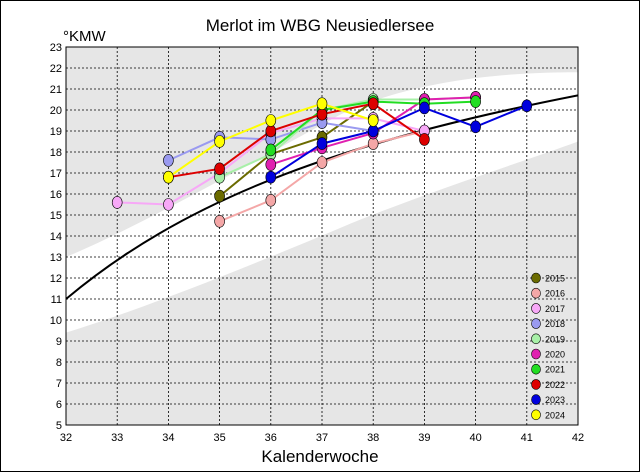  I want to click on legend-marker-2021, so click(536, 369).